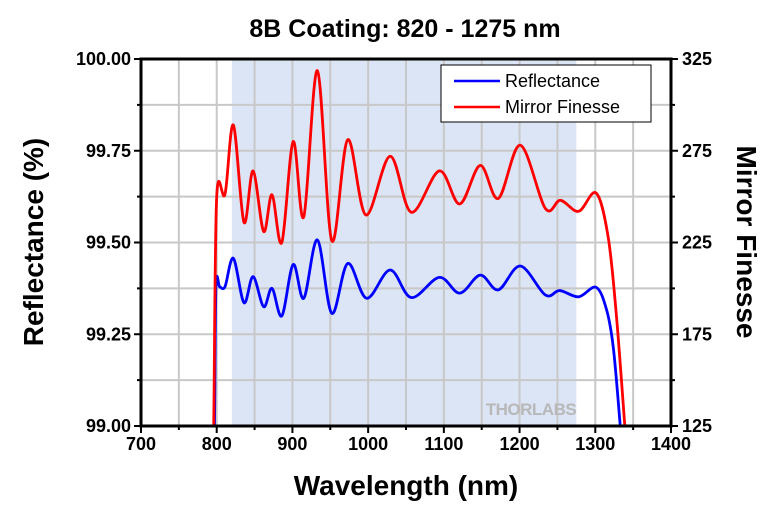  What do you see at coordinates (697, 426) in the screenshot?
I see `y2-tick-label: 125` at bounding box center [697, 426].